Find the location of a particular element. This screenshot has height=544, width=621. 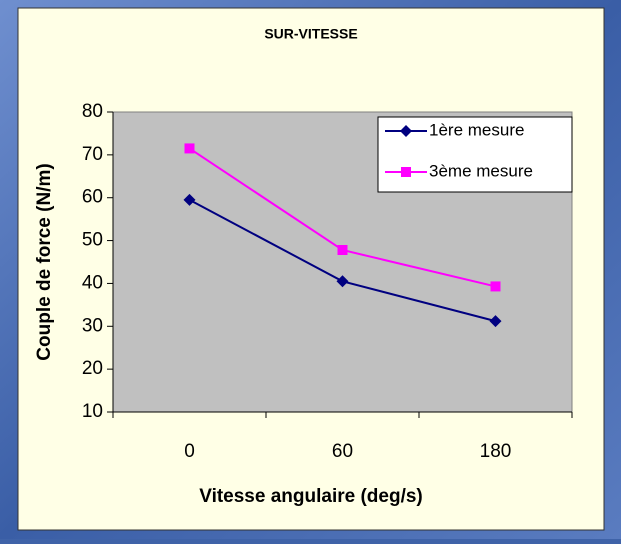

y-tick-label: 20 is located at coordinates (92, 368).